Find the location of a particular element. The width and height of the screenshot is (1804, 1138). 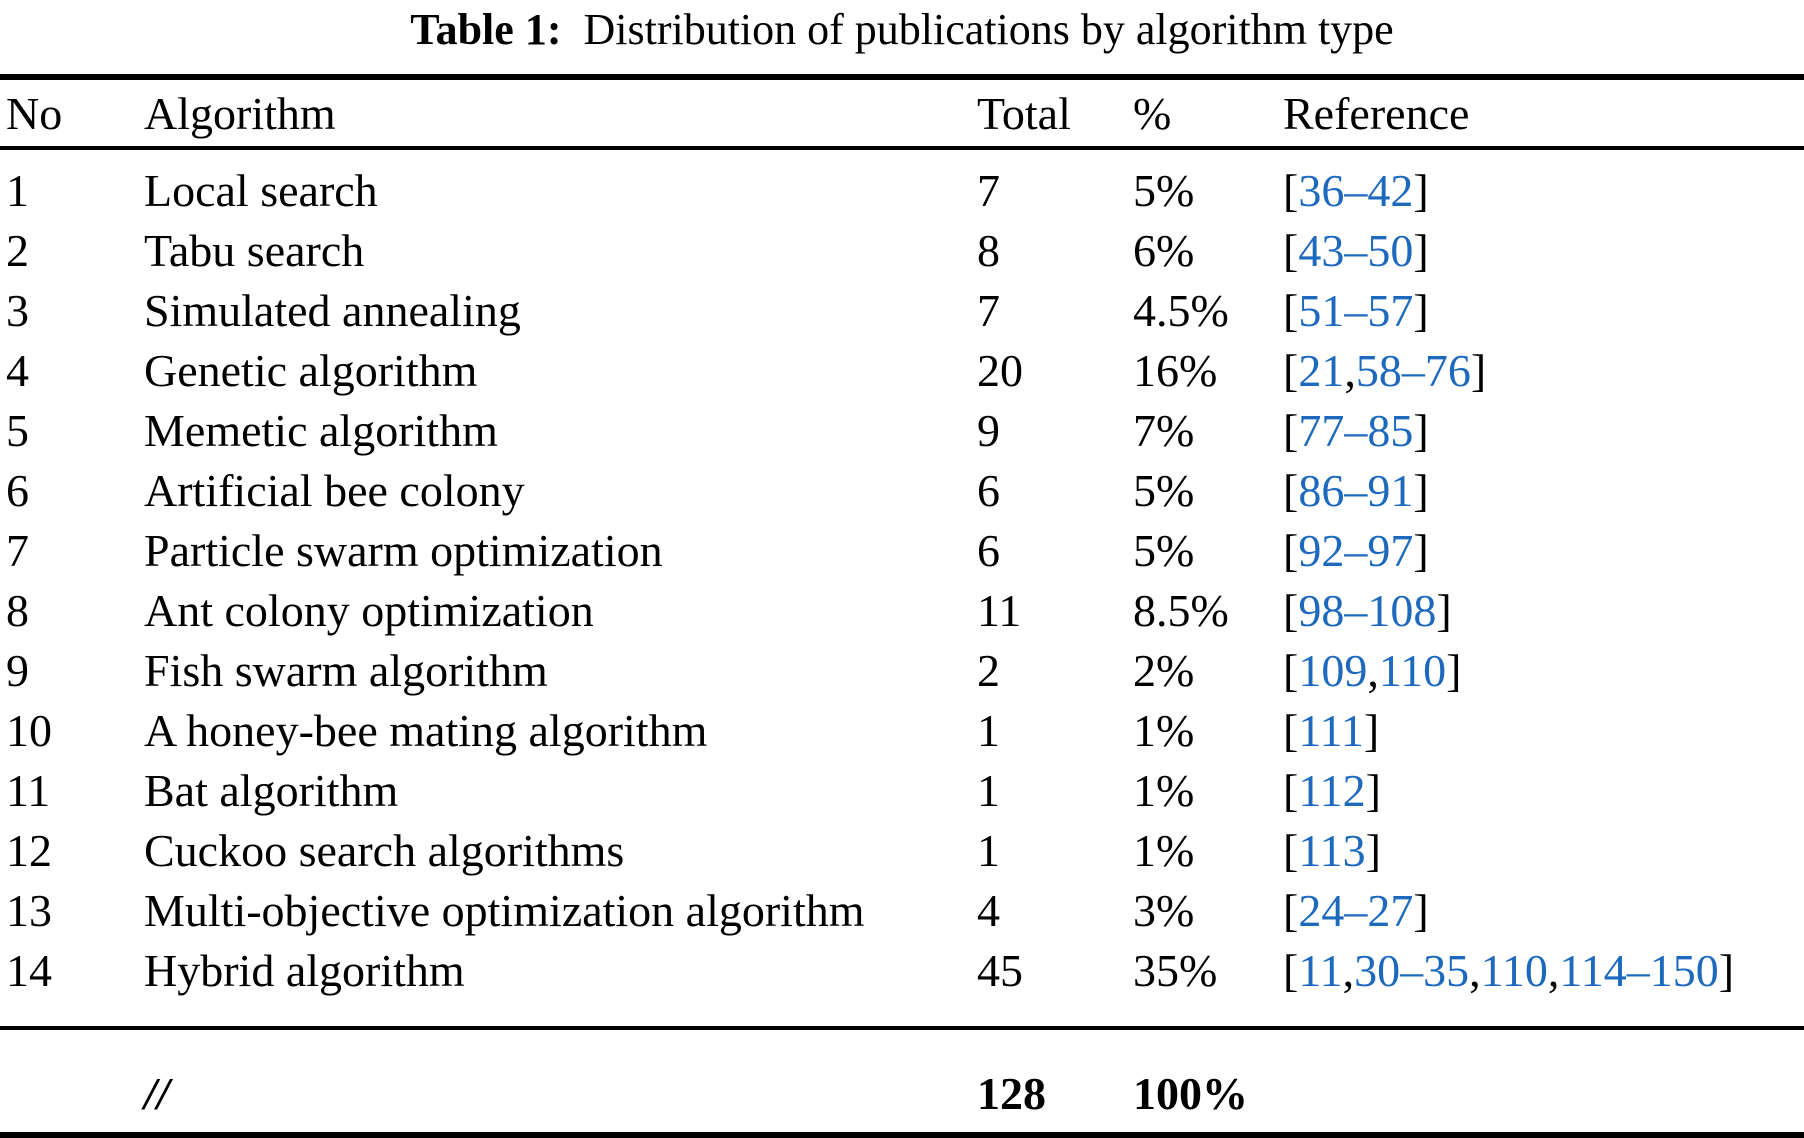

citation-link: 86–91 is located at coordinates (1356, 490).